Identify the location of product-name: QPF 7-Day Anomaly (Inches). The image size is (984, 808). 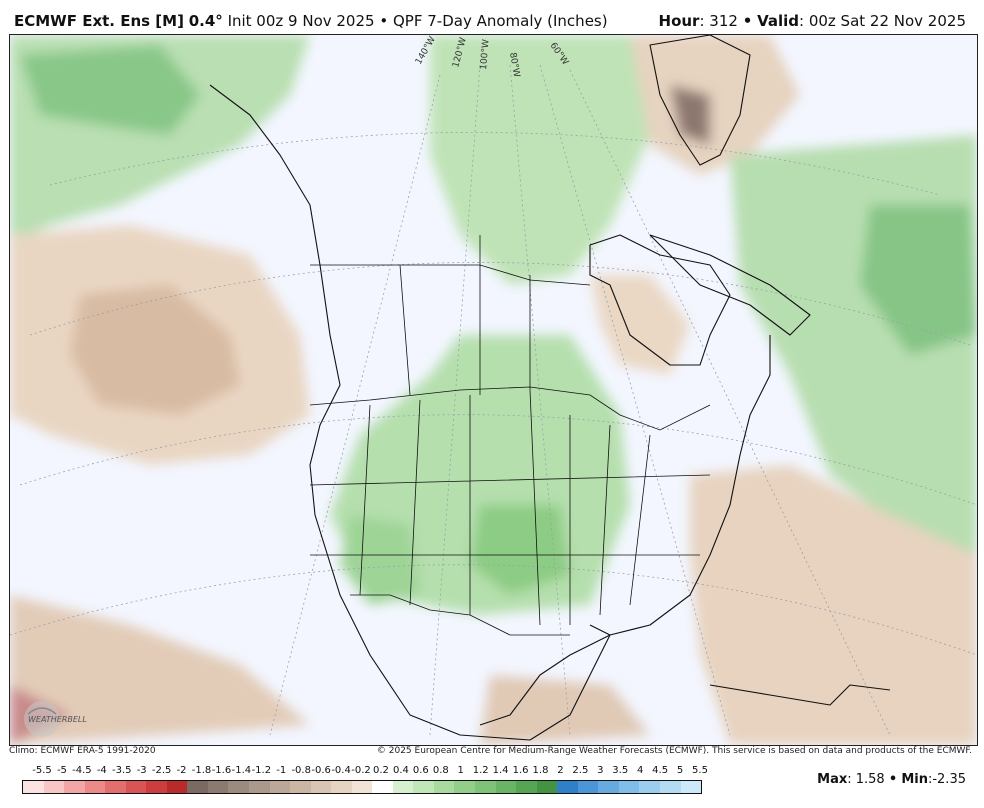
(500, 21).